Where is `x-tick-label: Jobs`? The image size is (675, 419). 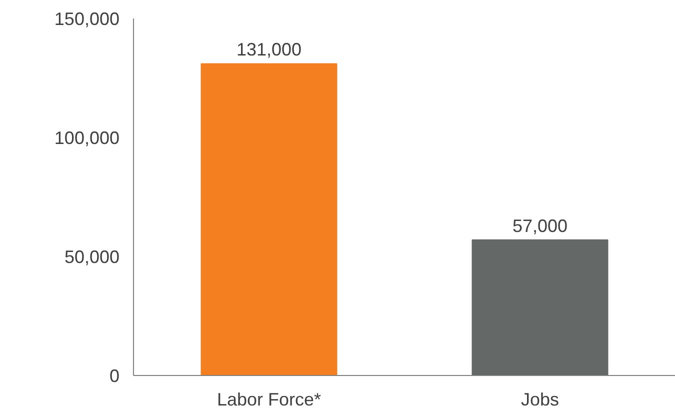 x-tick-label: Jobs is located at coordinates (540, 400).